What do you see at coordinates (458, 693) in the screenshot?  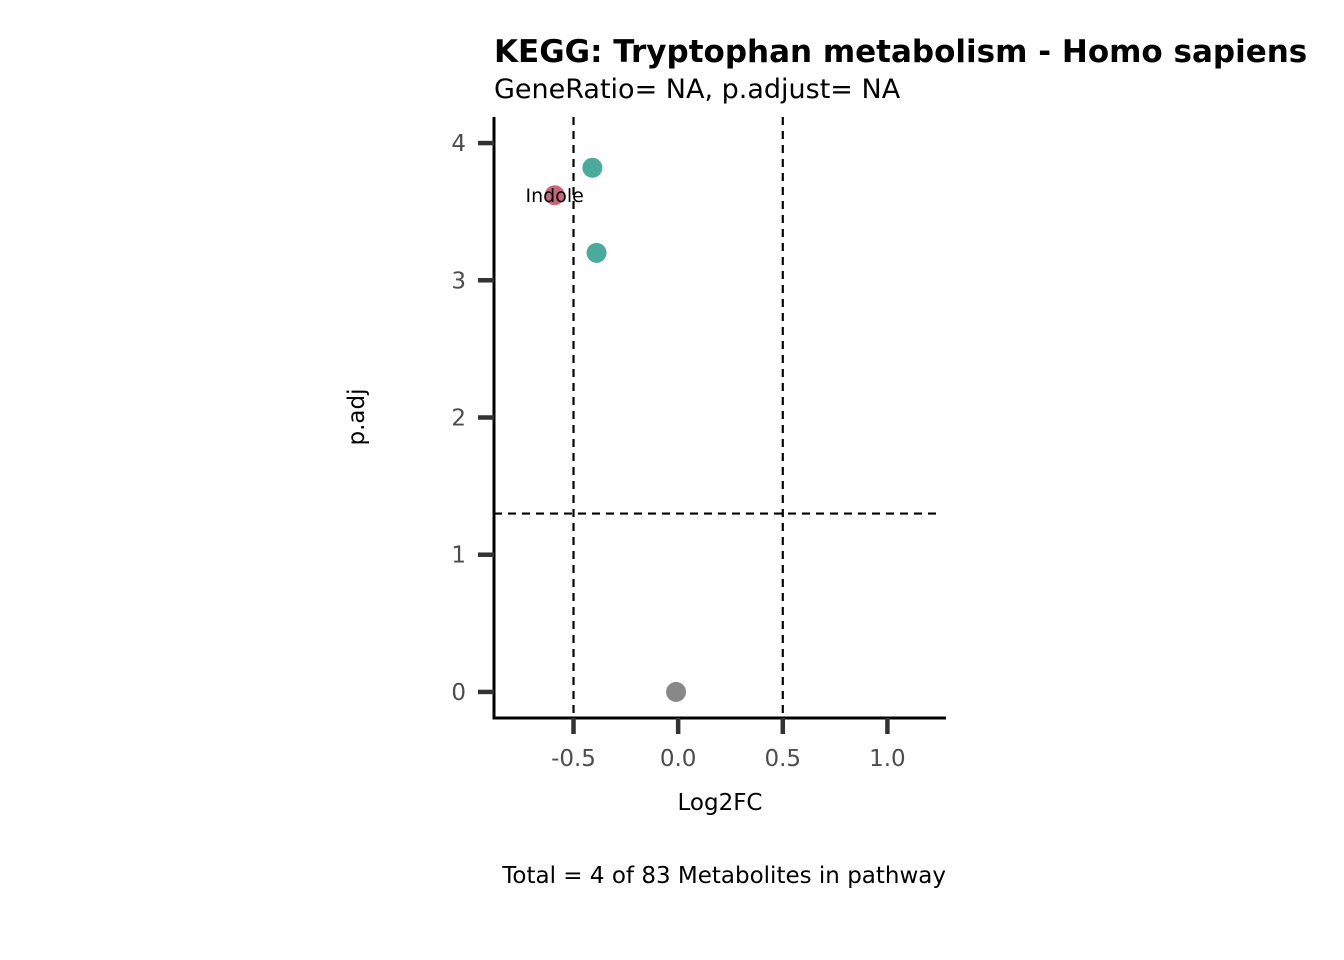 I see `y-tick-label: 0` at bounding box center [458, 693].